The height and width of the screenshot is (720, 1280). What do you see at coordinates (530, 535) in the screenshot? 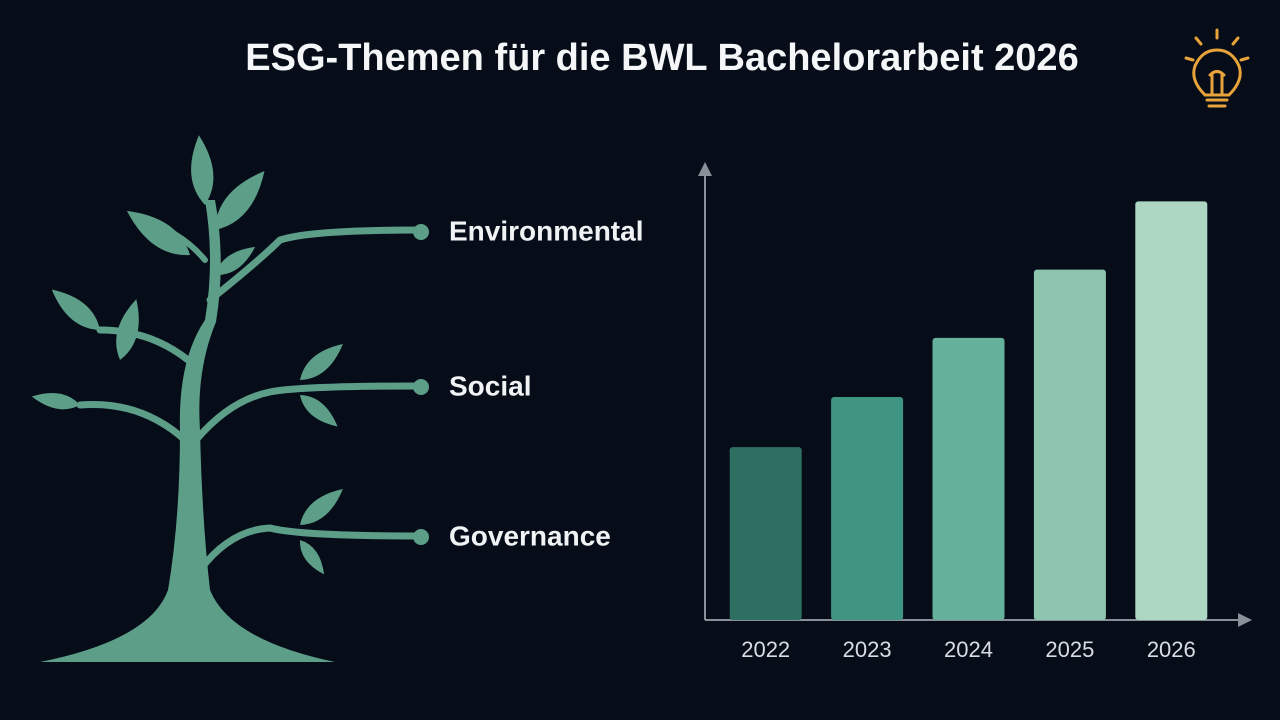
I see `branch-label: Governance` at bounding box center [530, 535].